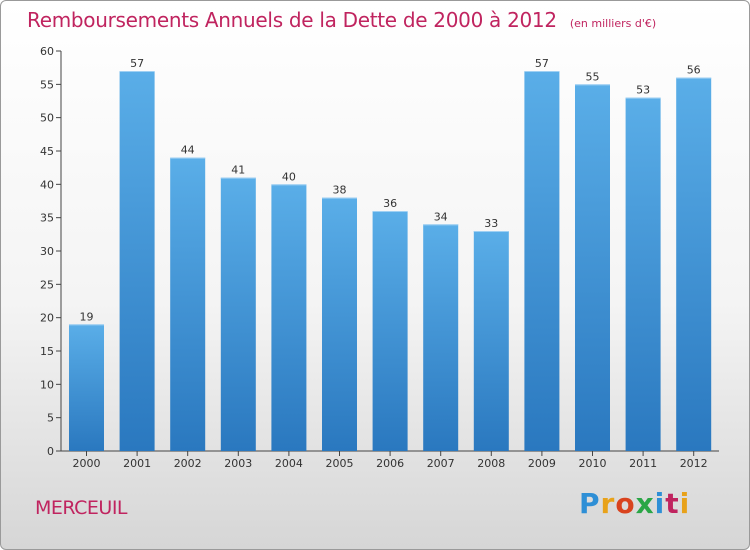  I want to click on data-label-2003: 41, so click(238, 170).